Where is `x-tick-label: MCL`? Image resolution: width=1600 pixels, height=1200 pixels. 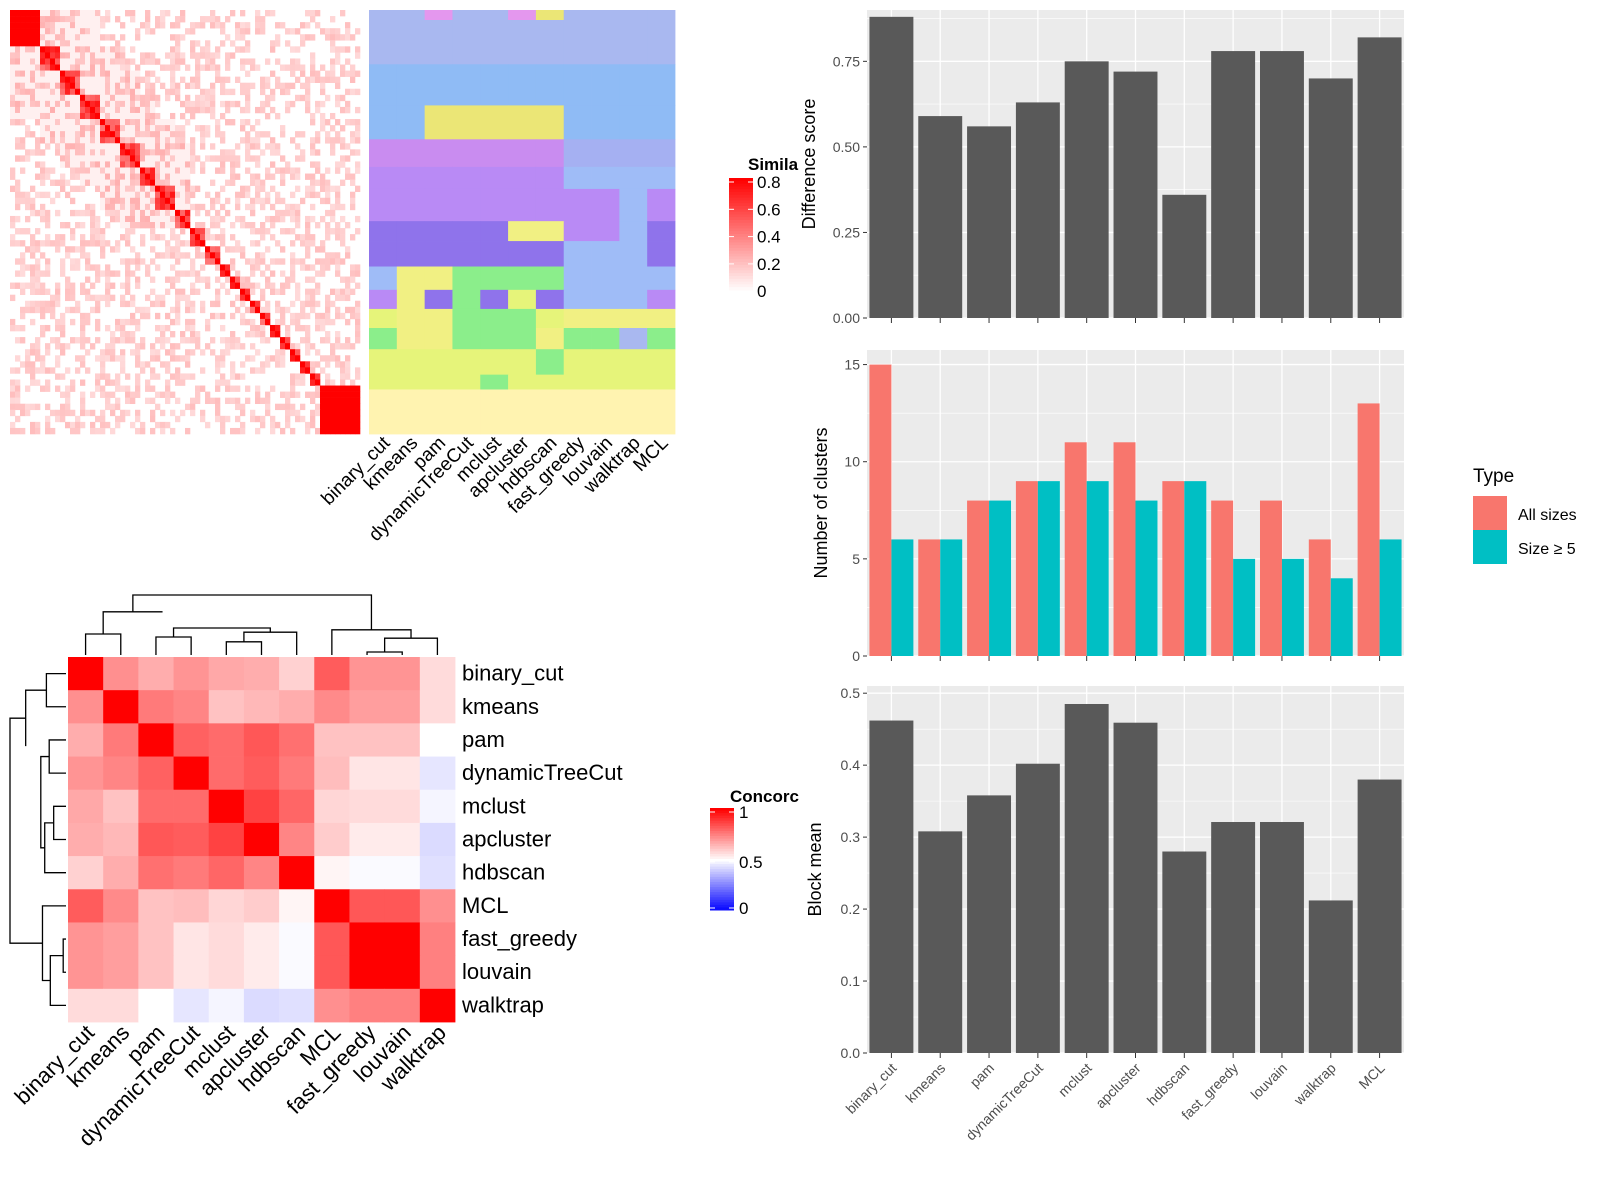
x-tick-label: MCL is located at coordinates (1371, 1076).